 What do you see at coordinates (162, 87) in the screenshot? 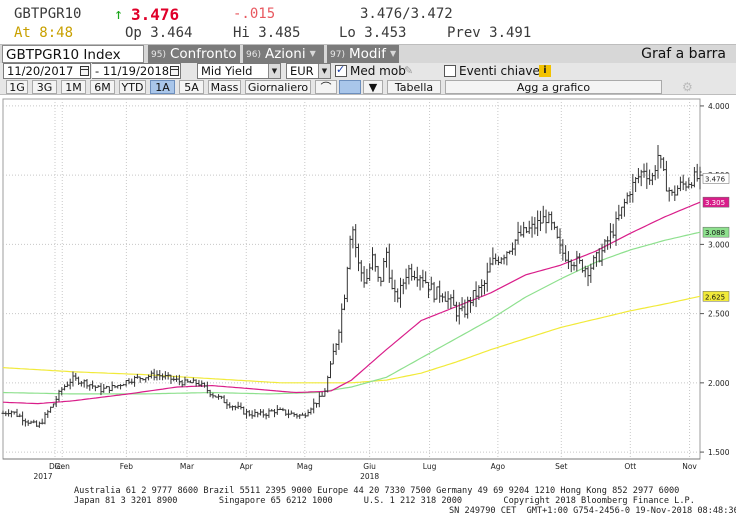
I see `period-1a: 1A` at bounding box center [162, 87].